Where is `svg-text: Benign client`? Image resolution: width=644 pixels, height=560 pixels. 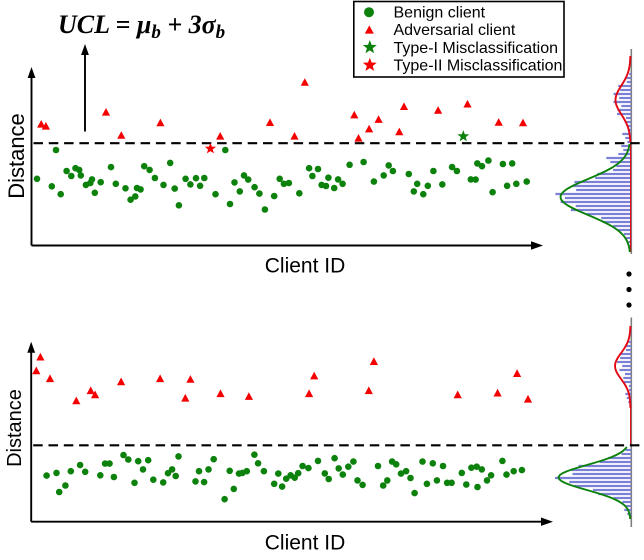
svg-text: Benign client is located at coordinates (440, 13).